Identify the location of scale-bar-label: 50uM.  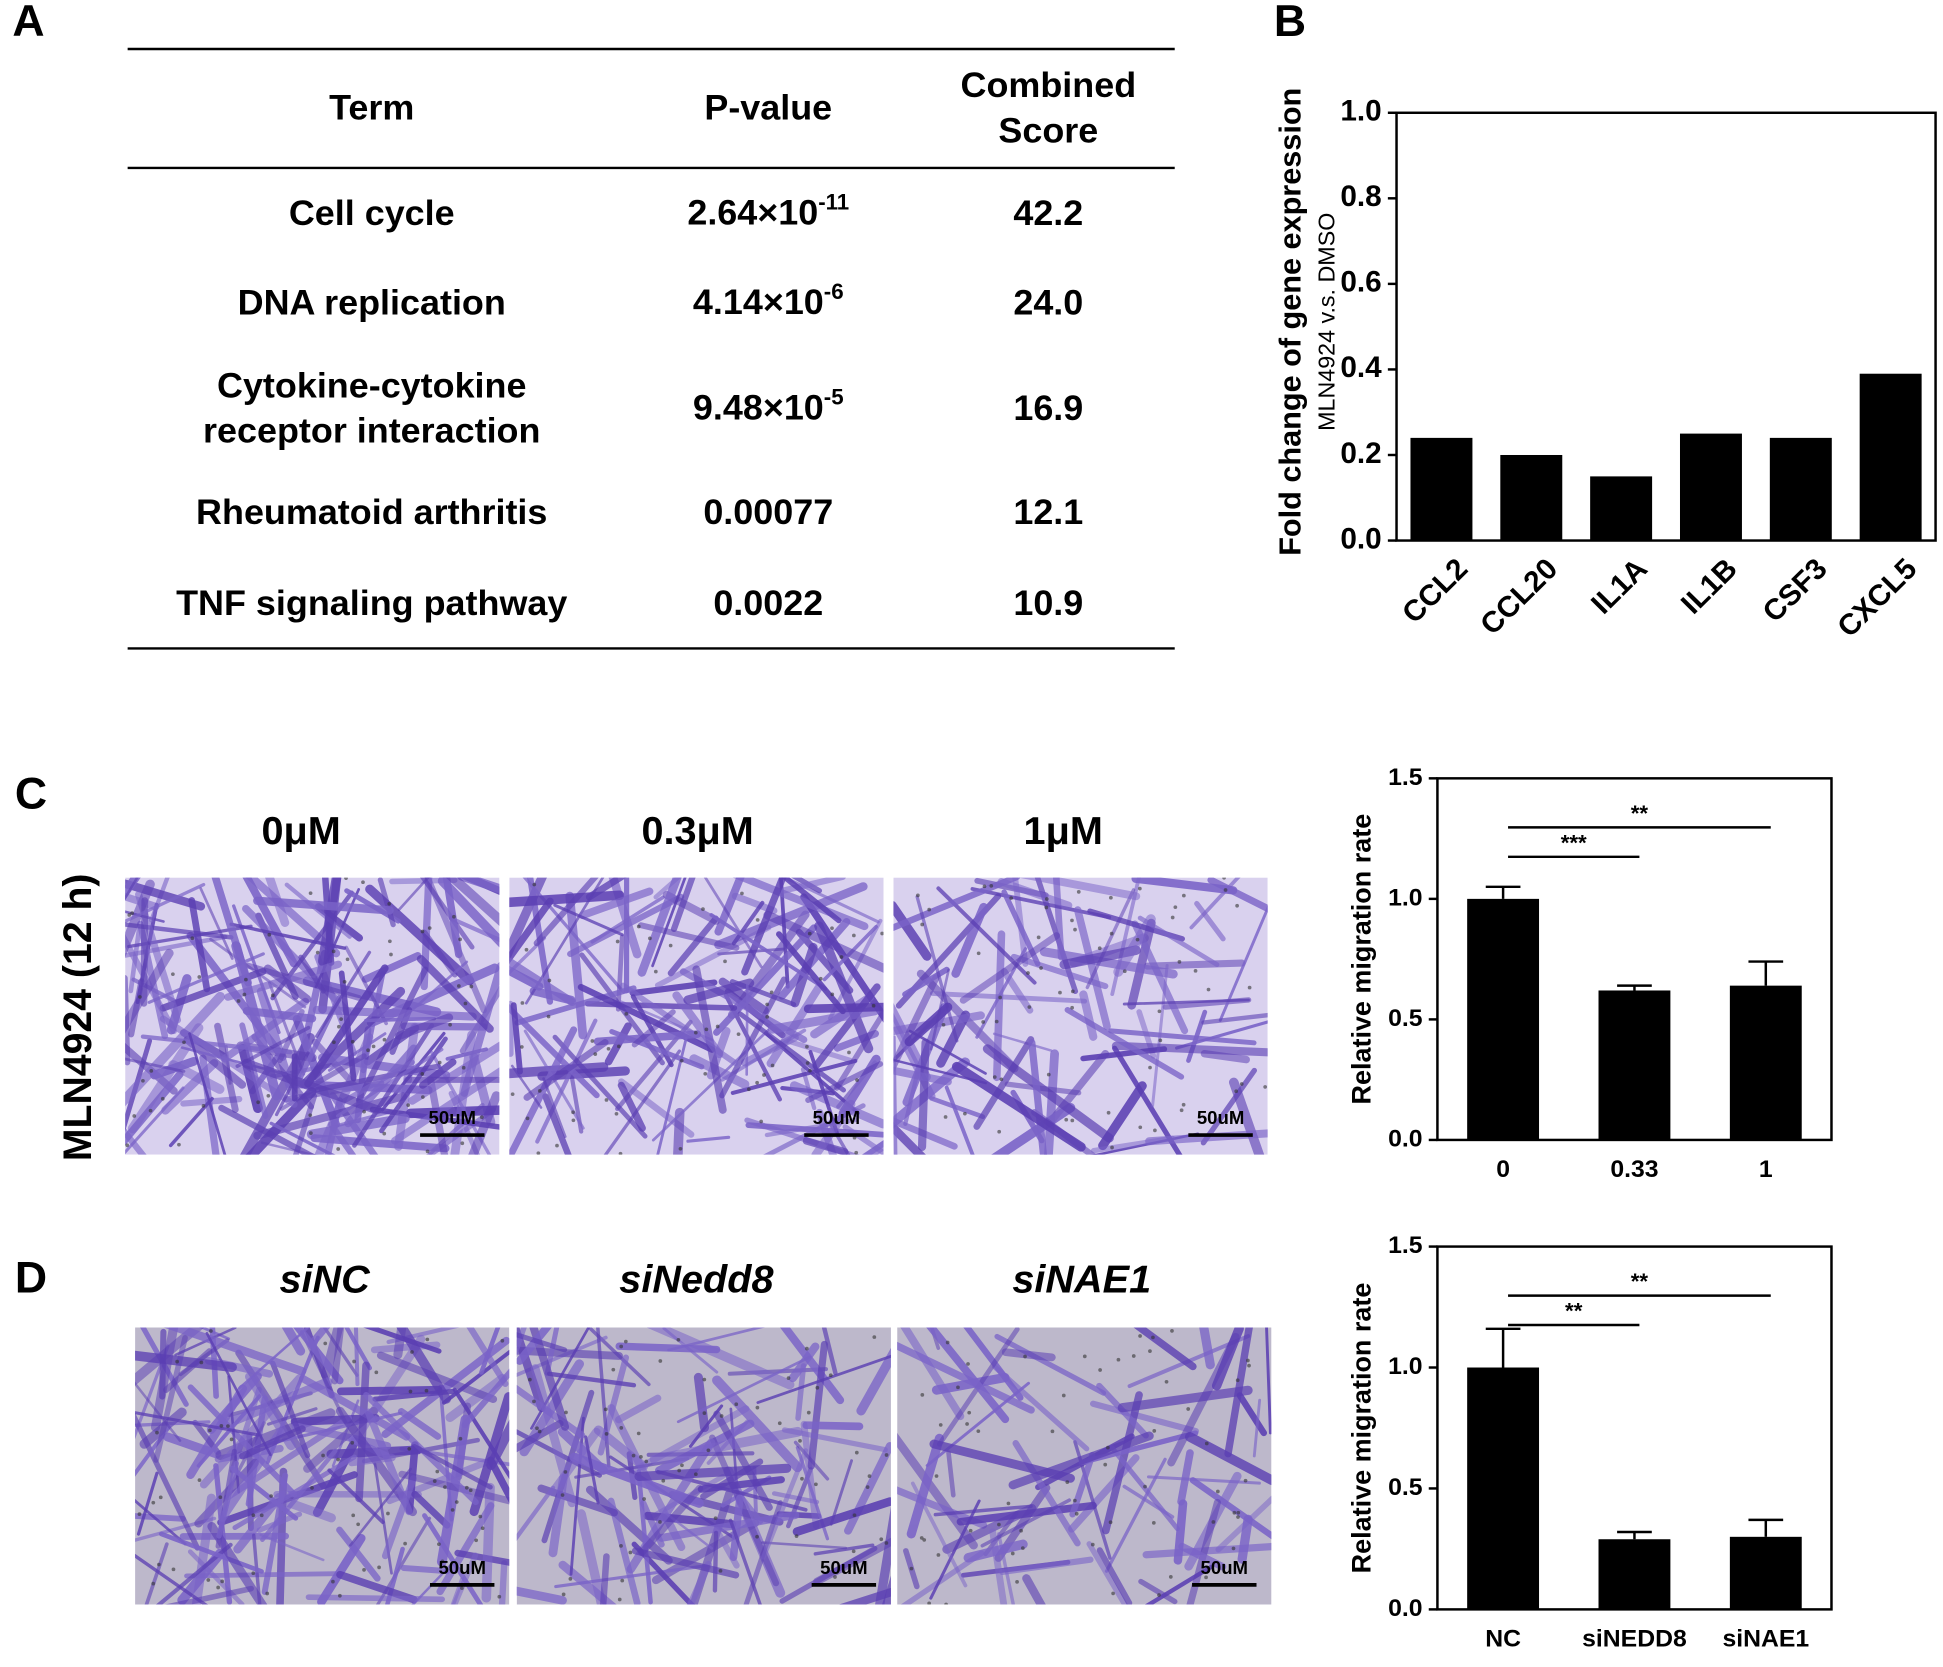
(843, 1567).